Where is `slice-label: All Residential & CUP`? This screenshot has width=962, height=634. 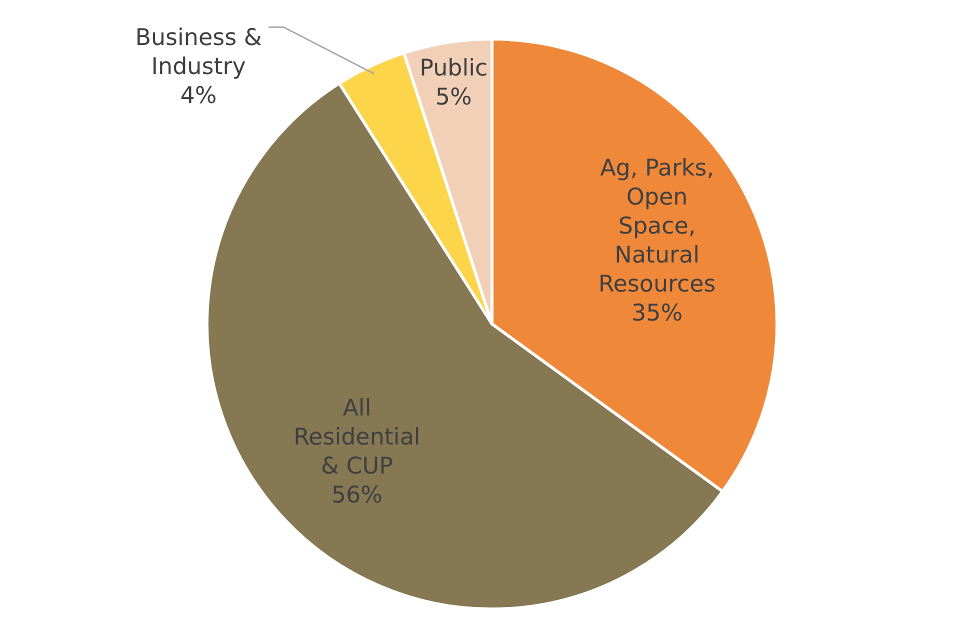 slice-label: All Residential & CUP is located at coordinates (357, 437).